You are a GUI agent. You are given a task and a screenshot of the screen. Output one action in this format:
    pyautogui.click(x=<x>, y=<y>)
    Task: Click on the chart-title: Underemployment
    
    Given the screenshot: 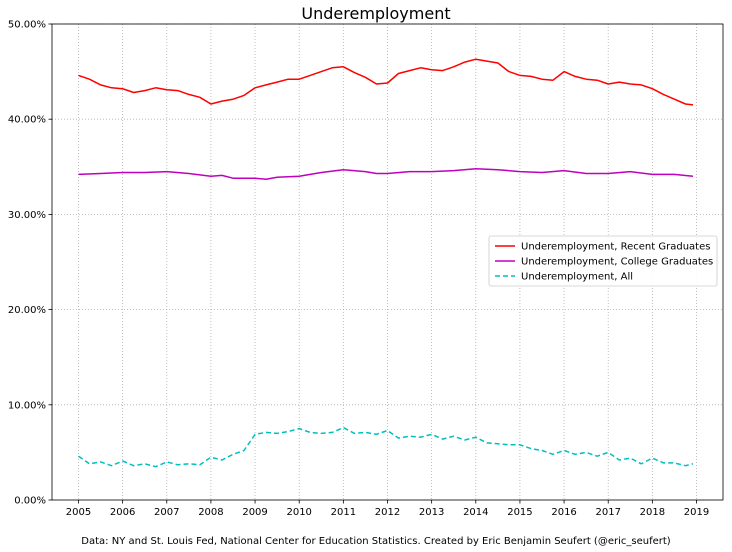 What is the action you would take?
    pyautogui.click(x=375, y=13)
    